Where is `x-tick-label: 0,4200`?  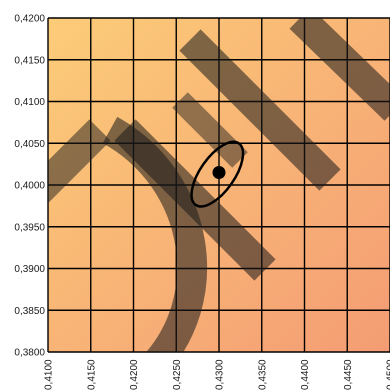 x-tick-label: 0,4200 is located at coordinates (134, 374).